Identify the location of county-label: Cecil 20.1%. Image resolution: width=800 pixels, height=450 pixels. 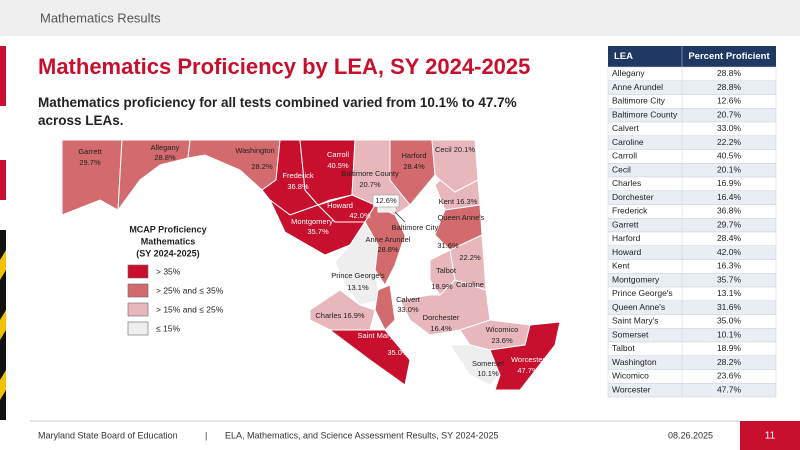
(455, 149).